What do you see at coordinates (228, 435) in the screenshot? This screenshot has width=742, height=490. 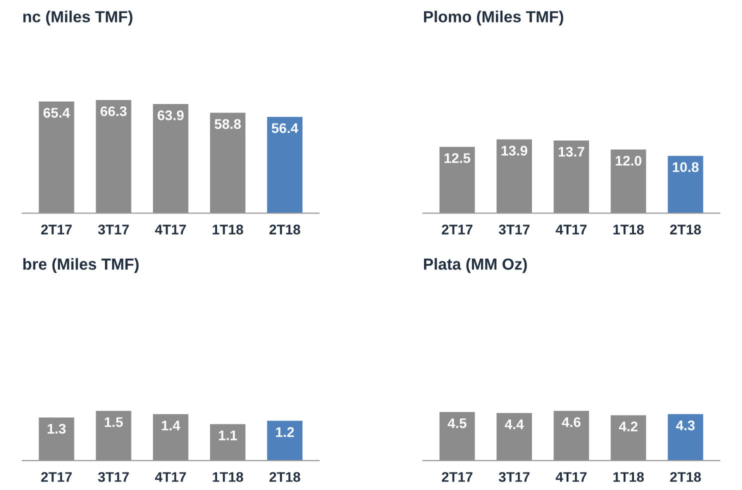 I see `data-label: 1.1` at bounding box center [228, 435].